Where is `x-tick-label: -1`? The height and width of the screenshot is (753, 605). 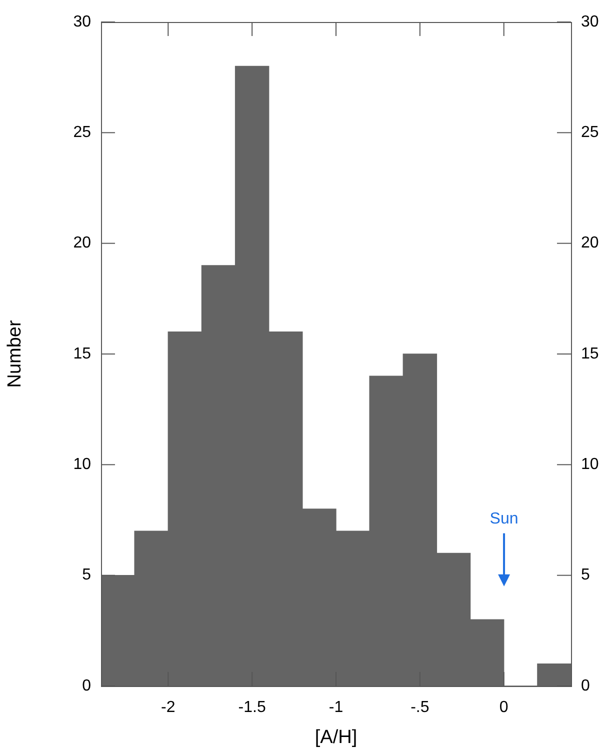
x-tick-label: -1 is located at coordinates (336, 707).